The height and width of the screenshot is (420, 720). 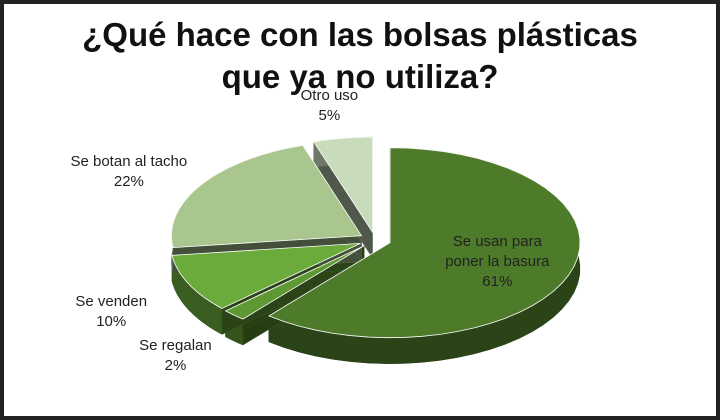 What do you see at coordinates (360, 34) in the screenshot?
I see `chart-title: ¿Qué hace con las bolsas plásticas` at bounding box center [360, 34].